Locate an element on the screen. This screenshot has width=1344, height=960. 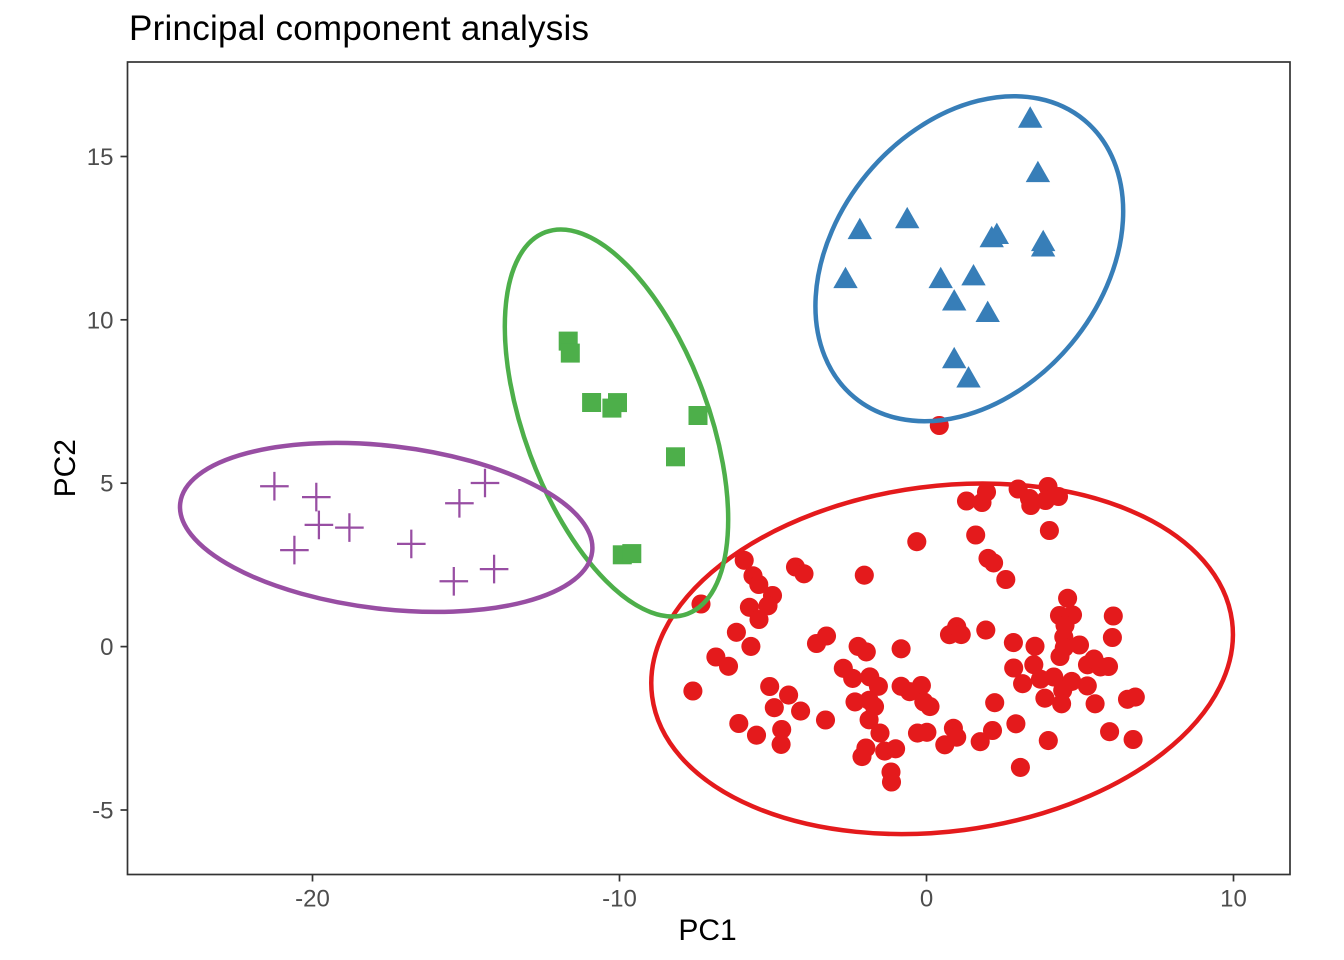
svg-text: PC1 is located at coordinates (707, 930).